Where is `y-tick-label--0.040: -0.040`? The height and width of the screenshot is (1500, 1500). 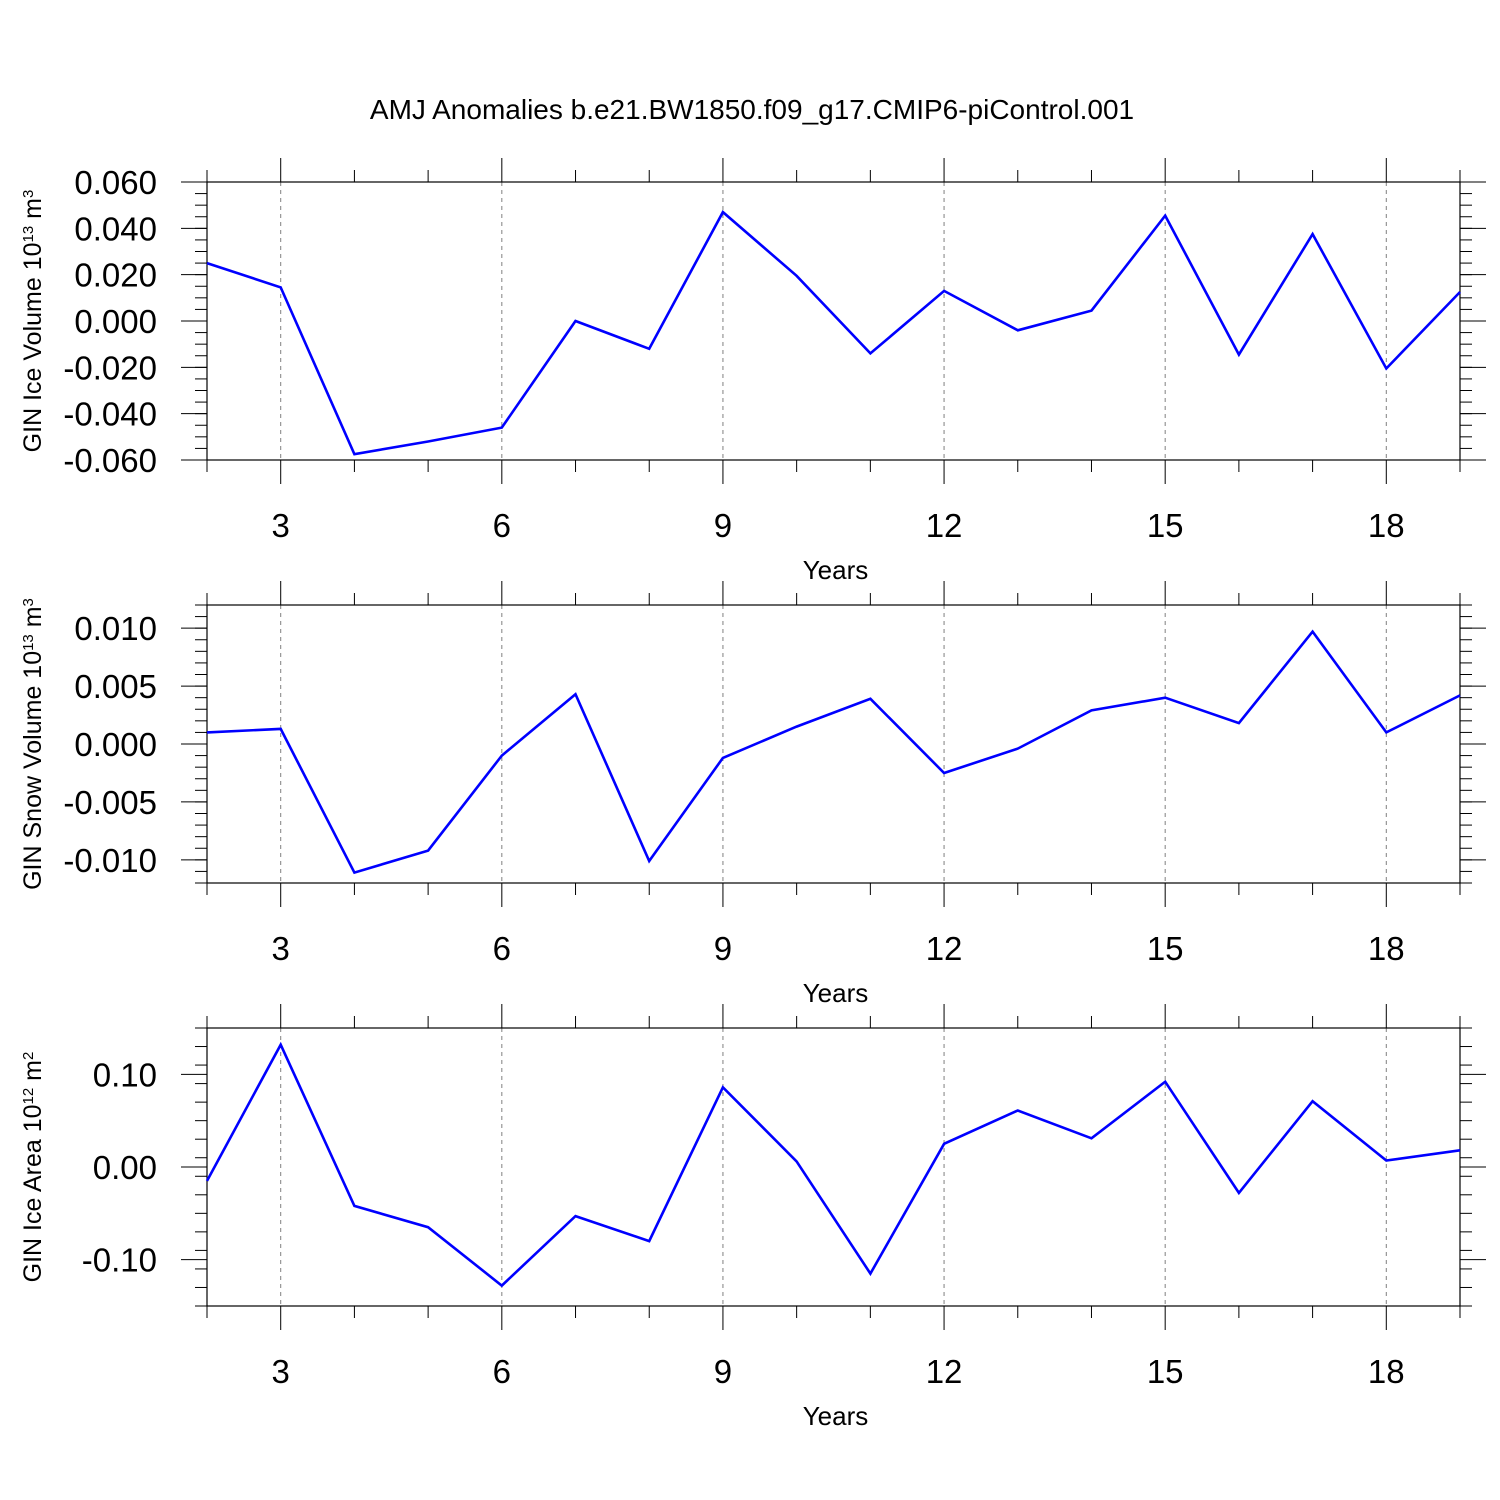 y-tick-label--0.040: -0.040 is located at coordinates (110, 414).